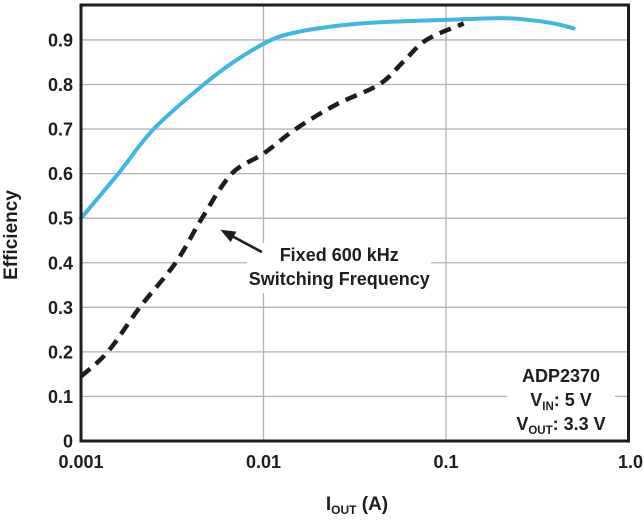  I want to click on x-tick-label: 1.0, so click(630, 462).